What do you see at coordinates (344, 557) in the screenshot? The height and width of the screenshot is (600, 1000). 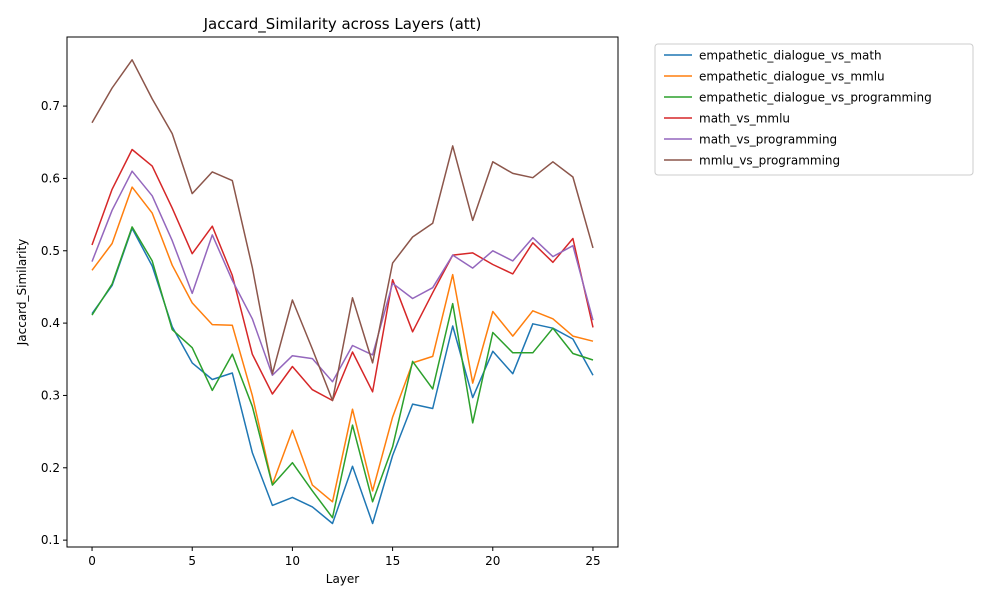 I see `x-axis-ticks: 0 5 10 15 20 25` at bounding box center [344, 557].